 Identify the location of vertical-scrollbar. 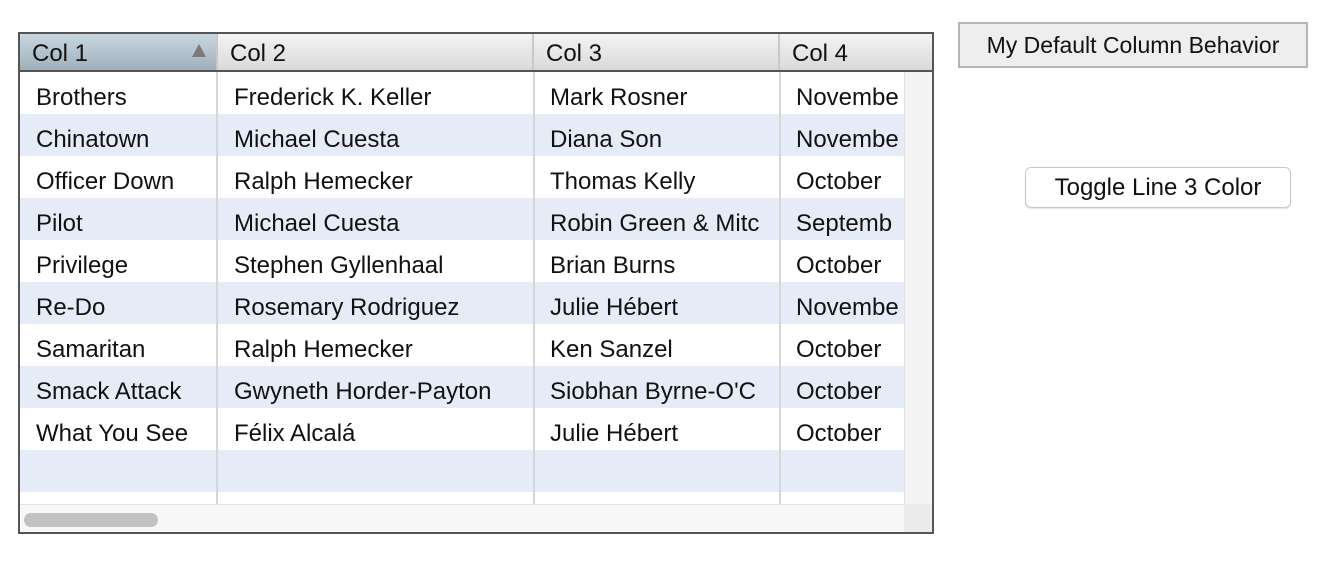
(918, 288).